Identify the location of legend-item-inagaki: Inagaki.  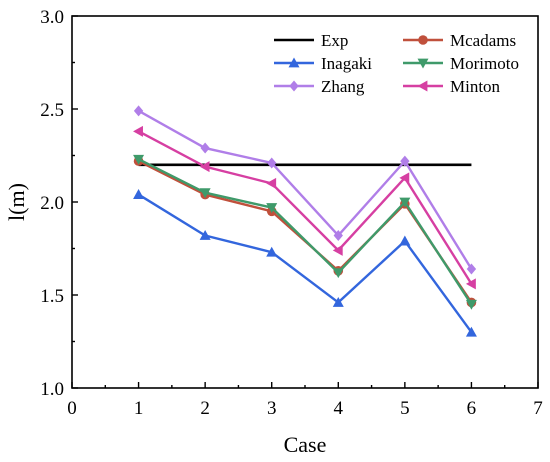
(323, 63).